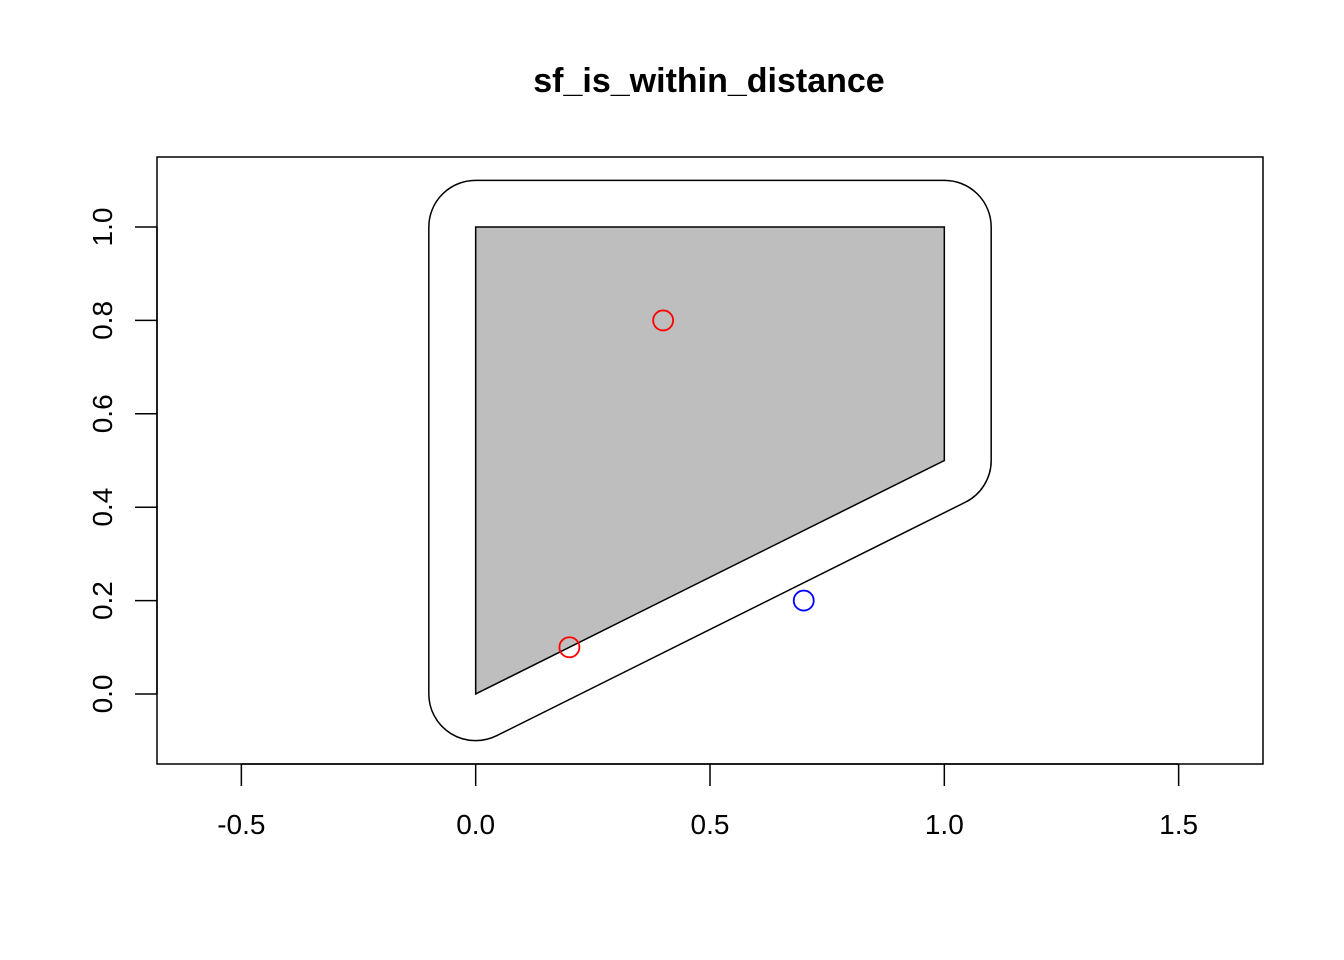 This screenshot has width=1344, height=960. Describe the element at coordinates (102, 227) in the screenshot. I see `y-tick-label: 1.0` at that location.